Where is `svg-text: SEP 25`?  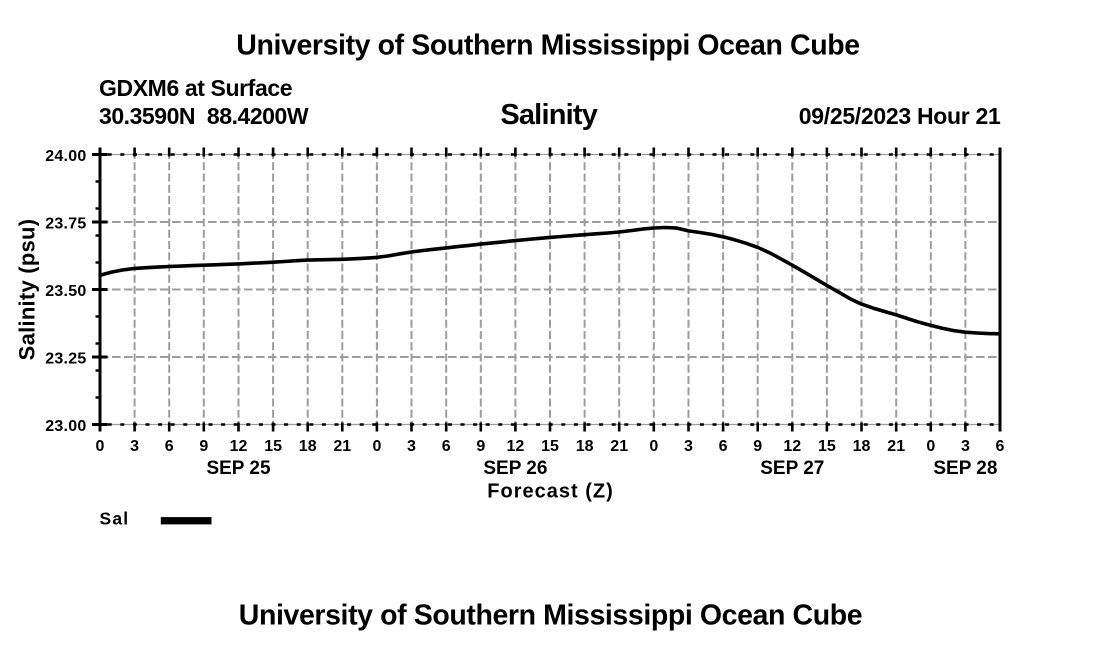 svg-text: SEP 25 is located at coordinates (238, 468).